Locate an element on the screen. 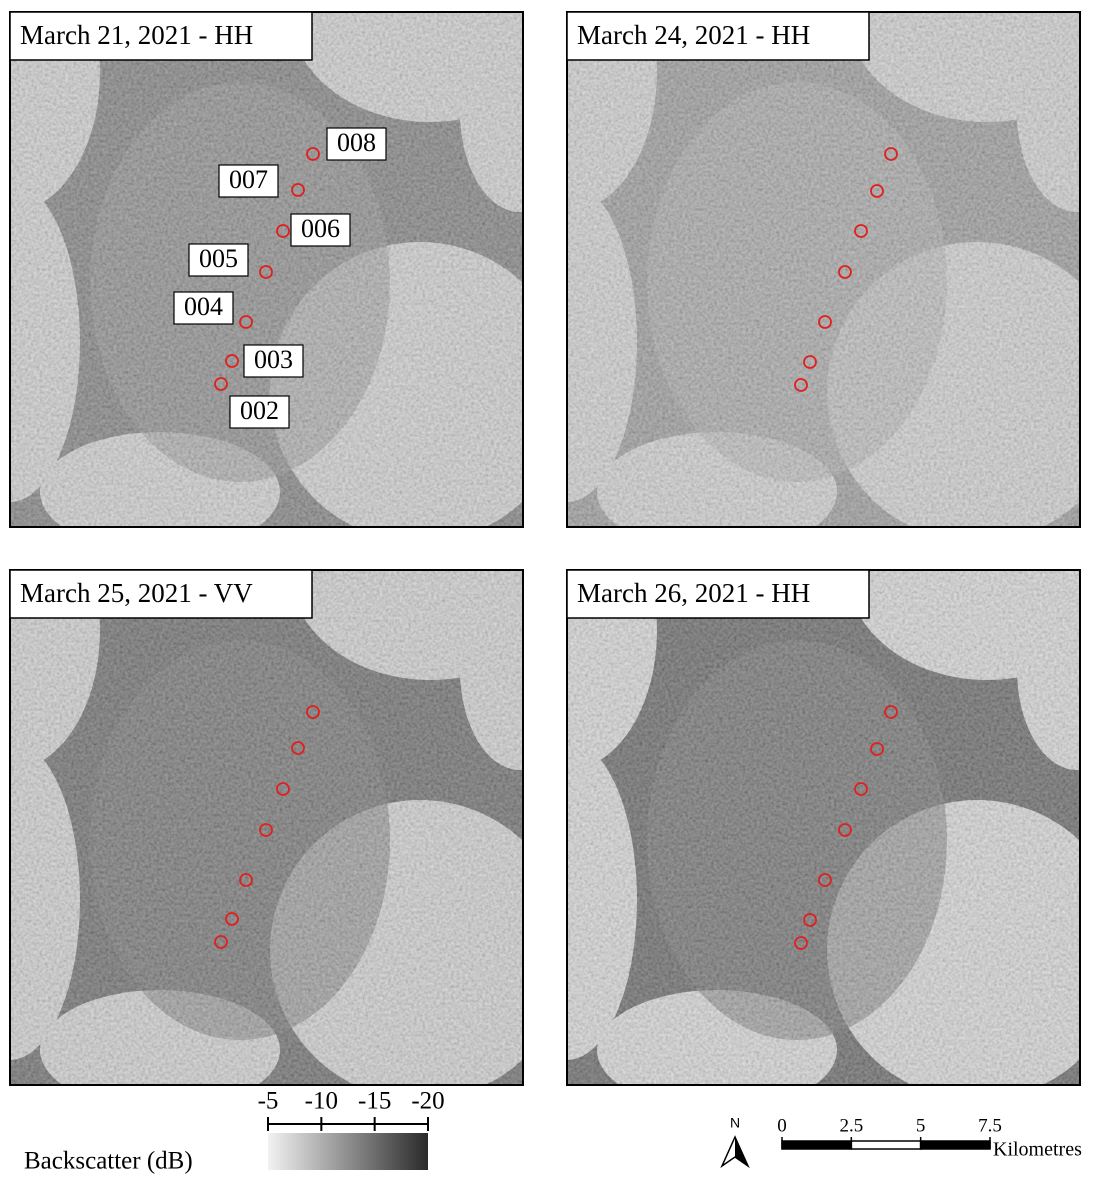 This screenshot has height=1183, width=1115. site-label: 004 is located at coordinates (203, 306).